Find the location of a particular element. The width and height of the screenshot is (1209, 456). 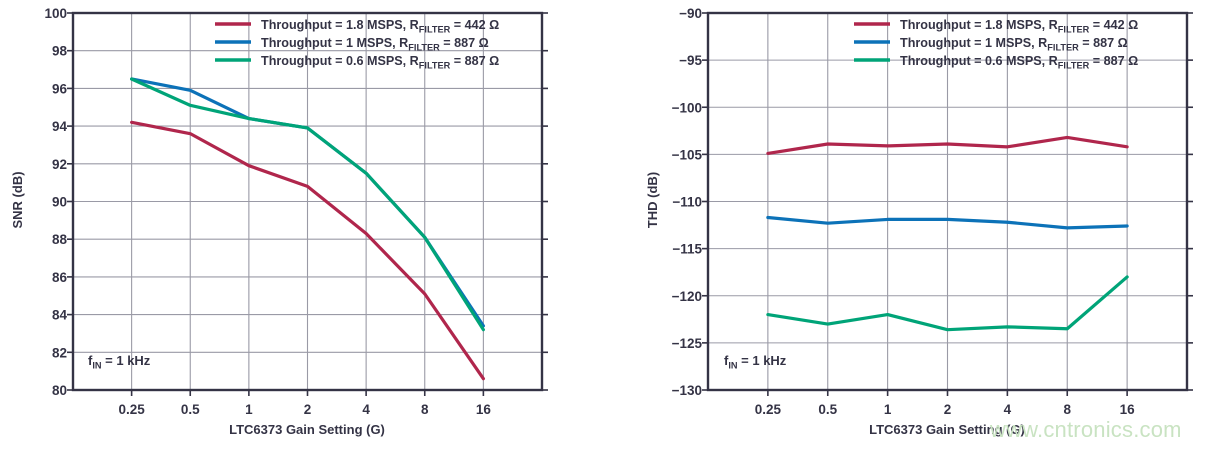

y-tick-label: −130 is located at coordinates (687, 390).